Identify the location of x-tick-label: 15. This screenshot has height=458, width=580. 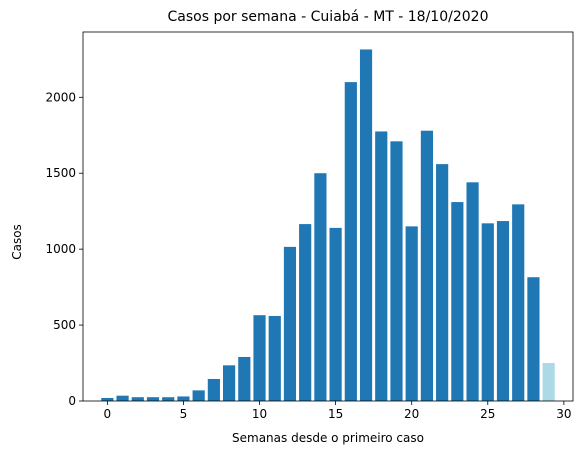
(335, 414).